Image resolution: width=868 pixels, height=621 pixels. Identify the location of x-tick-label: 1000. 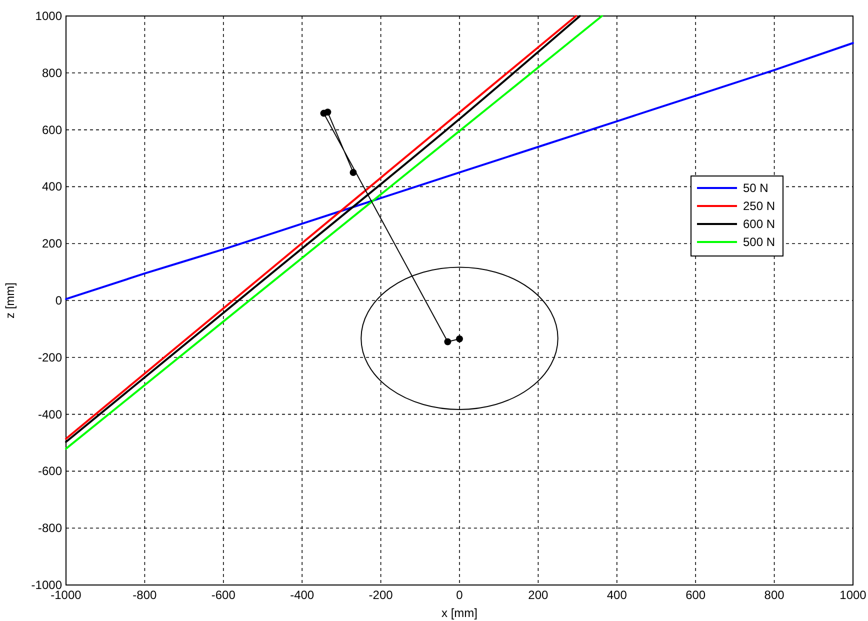
(853, 595).